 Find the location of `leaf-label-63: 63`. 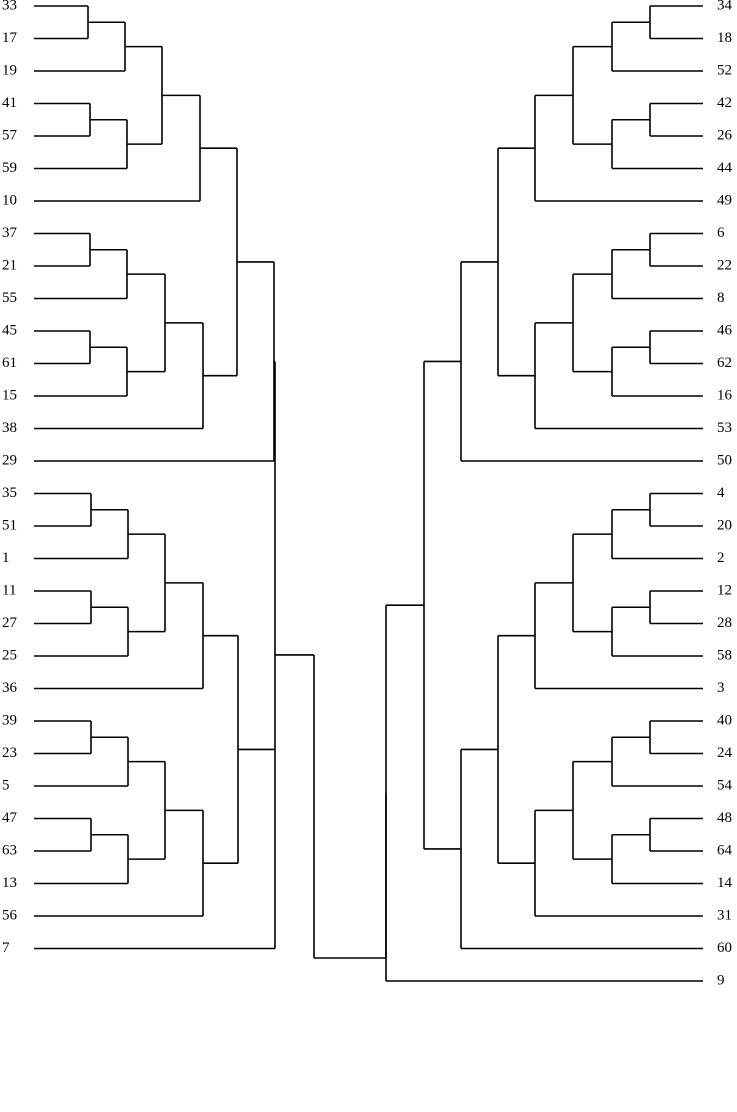

leaf-label-63: 63 is located at coordinates (9, 850).